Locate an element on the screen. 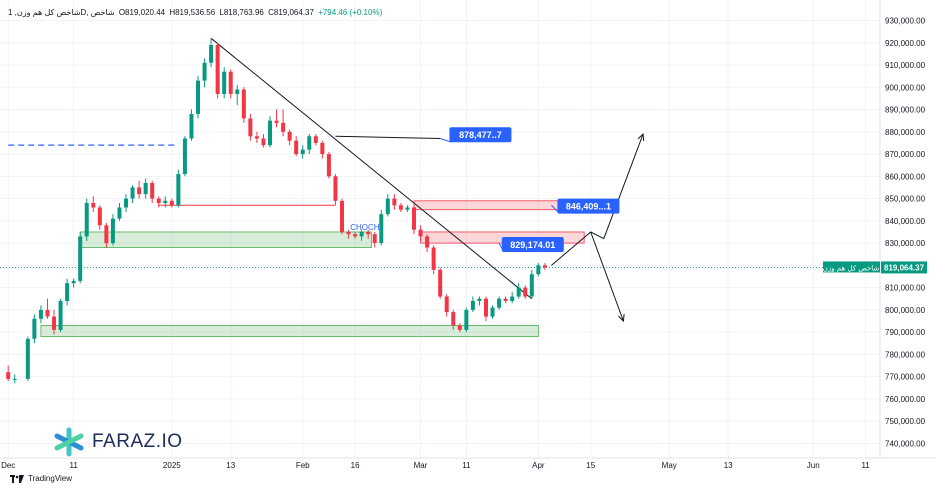 This screenshot has width=936, height=492. tradingview-brand: TradingView is located at coordinates (41, 478).